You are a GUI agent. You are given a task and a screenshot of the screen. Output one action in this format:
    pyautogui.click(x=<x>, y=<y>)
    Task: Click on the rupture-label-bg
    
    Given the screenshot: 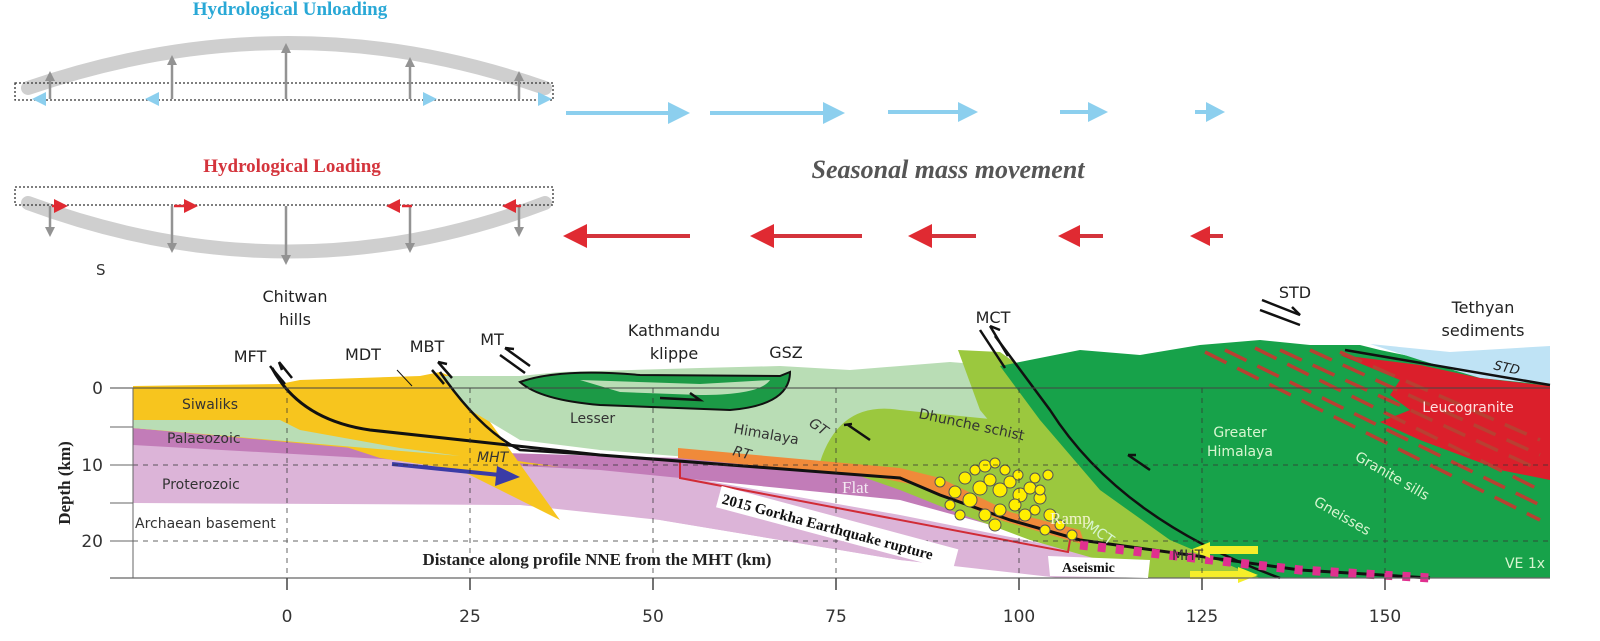 What is the action you would take?
    pyautogui.click(x=837, y=528)
    